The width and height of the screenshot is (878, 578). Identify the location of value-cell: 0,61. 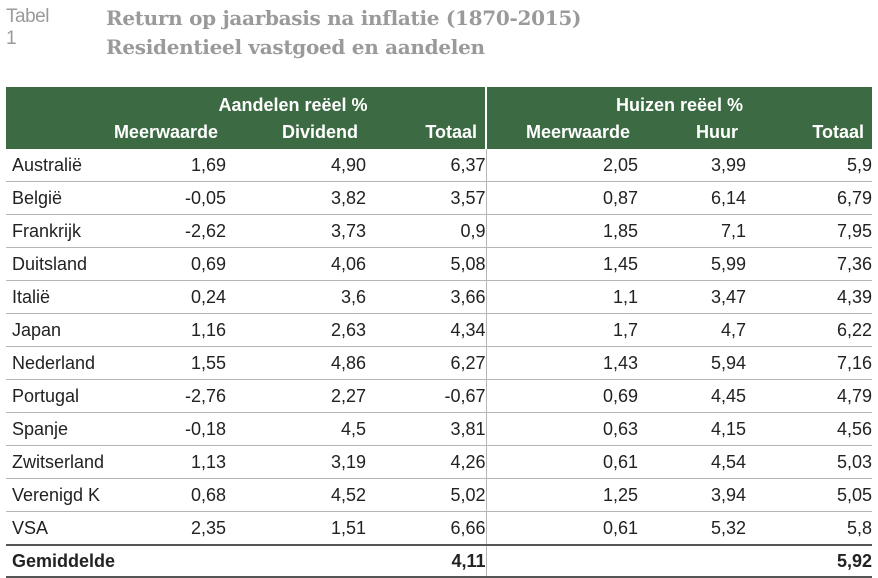
(562, 528).